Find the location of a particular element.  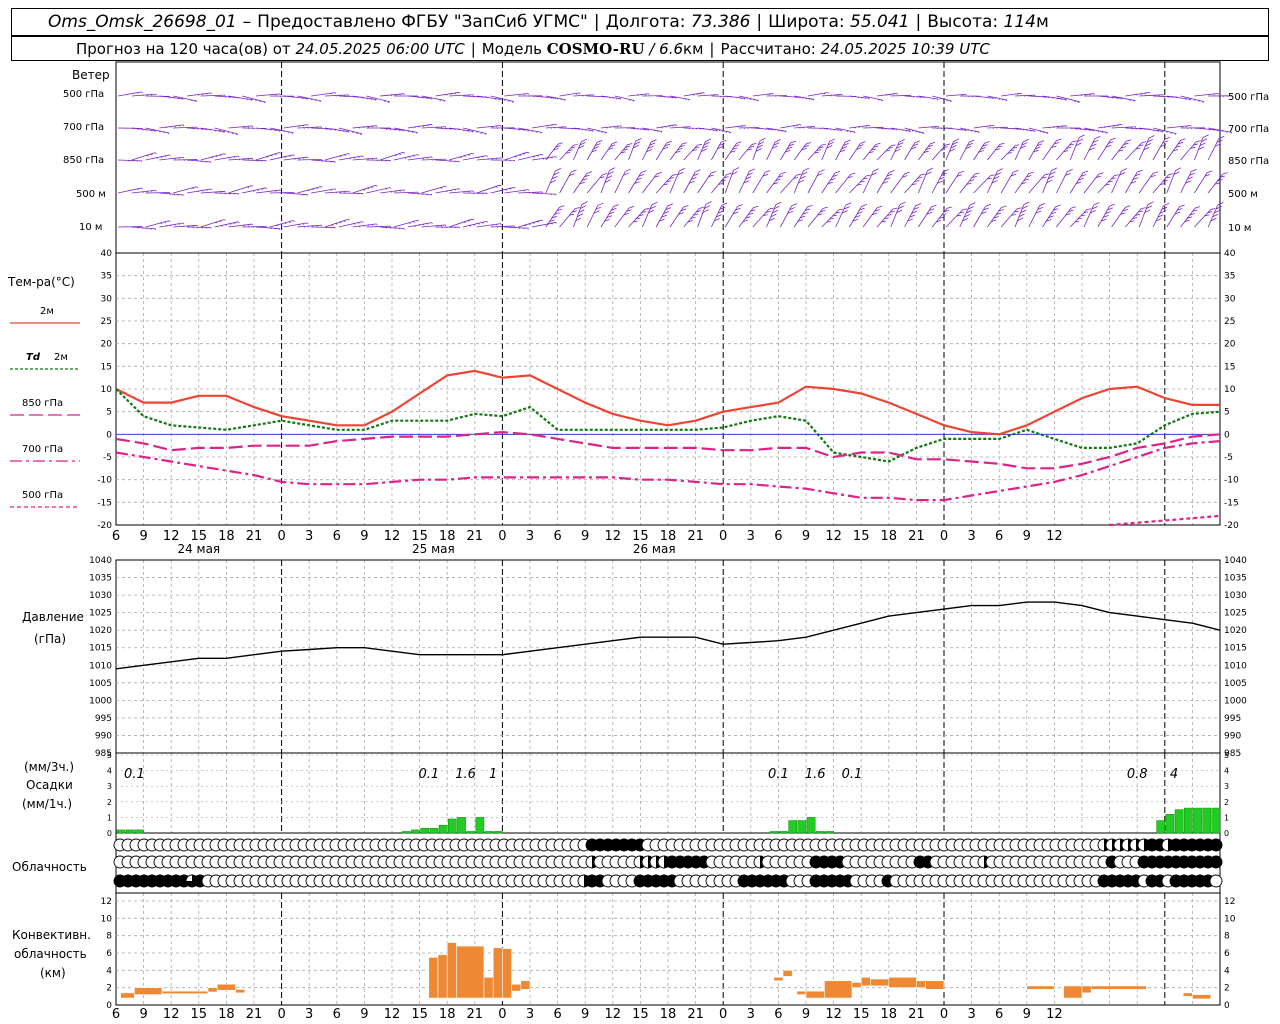

wind-level-right: 500 м is located at coordinates (1243, 194).